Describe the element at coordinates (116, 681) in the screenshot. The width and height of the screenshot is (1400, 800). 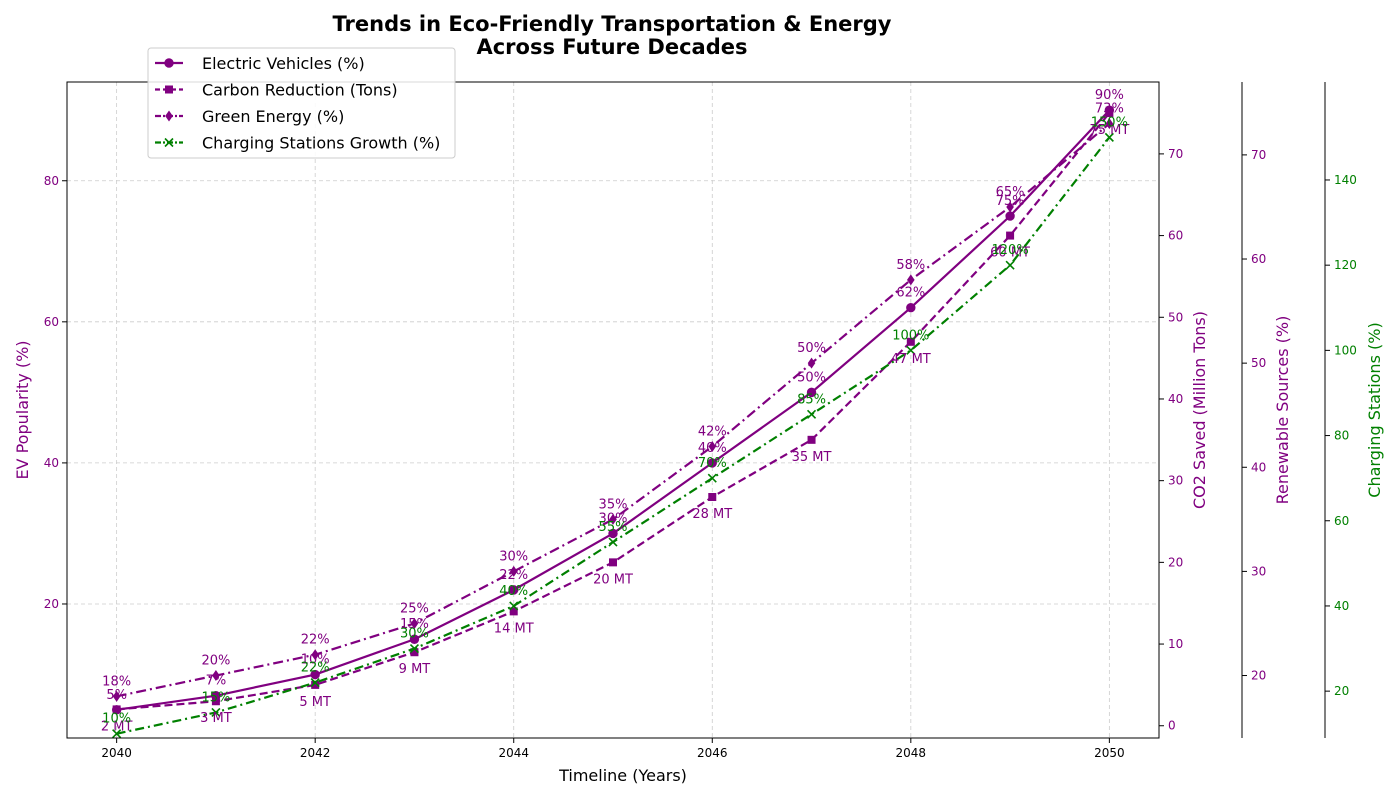
I see `data-label: 18%` at that location.